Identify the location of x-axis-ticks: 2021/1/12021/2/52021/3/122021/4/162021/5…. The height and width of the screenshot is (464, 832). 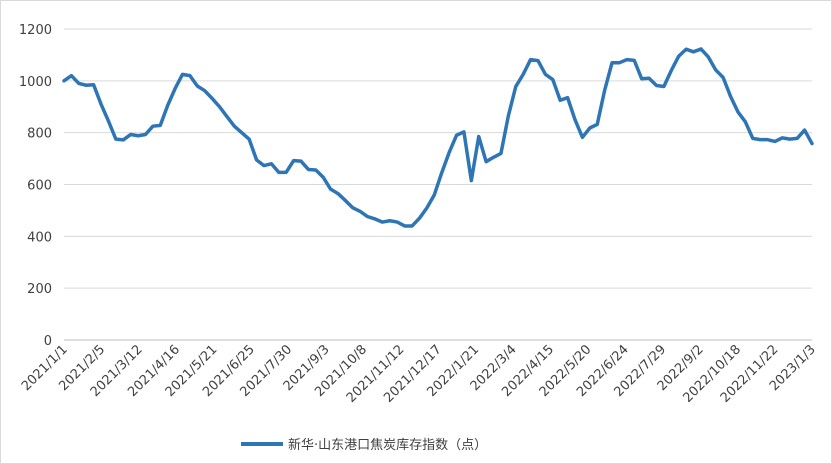
(419, 374).